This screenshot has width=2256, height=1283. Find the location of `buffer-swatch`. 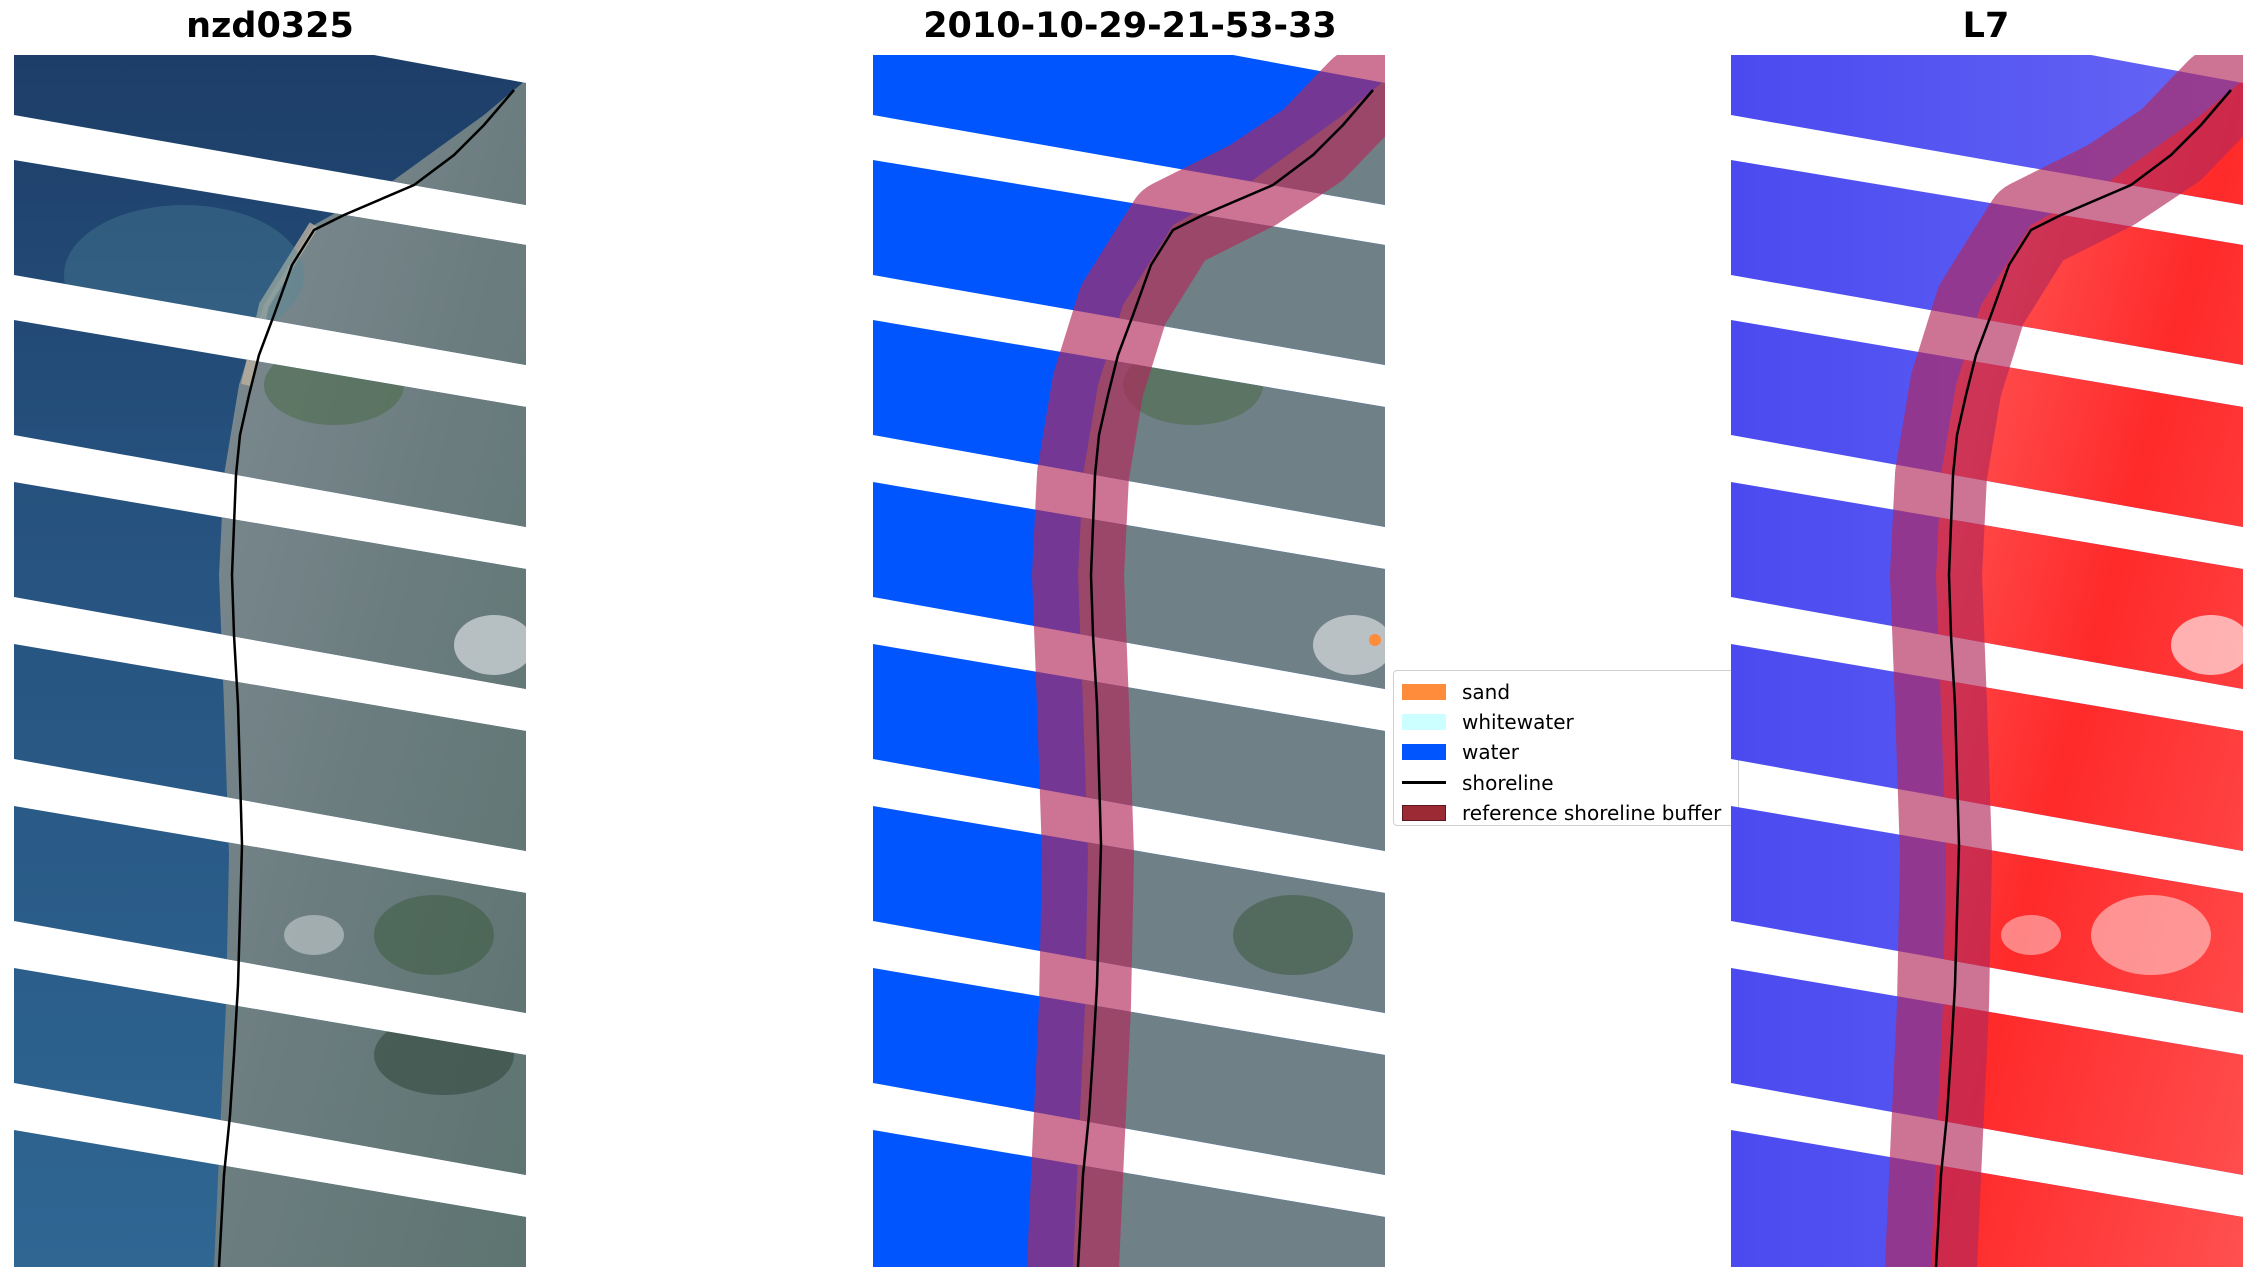

buffer-swatch is located at coordinates (1424, 812).